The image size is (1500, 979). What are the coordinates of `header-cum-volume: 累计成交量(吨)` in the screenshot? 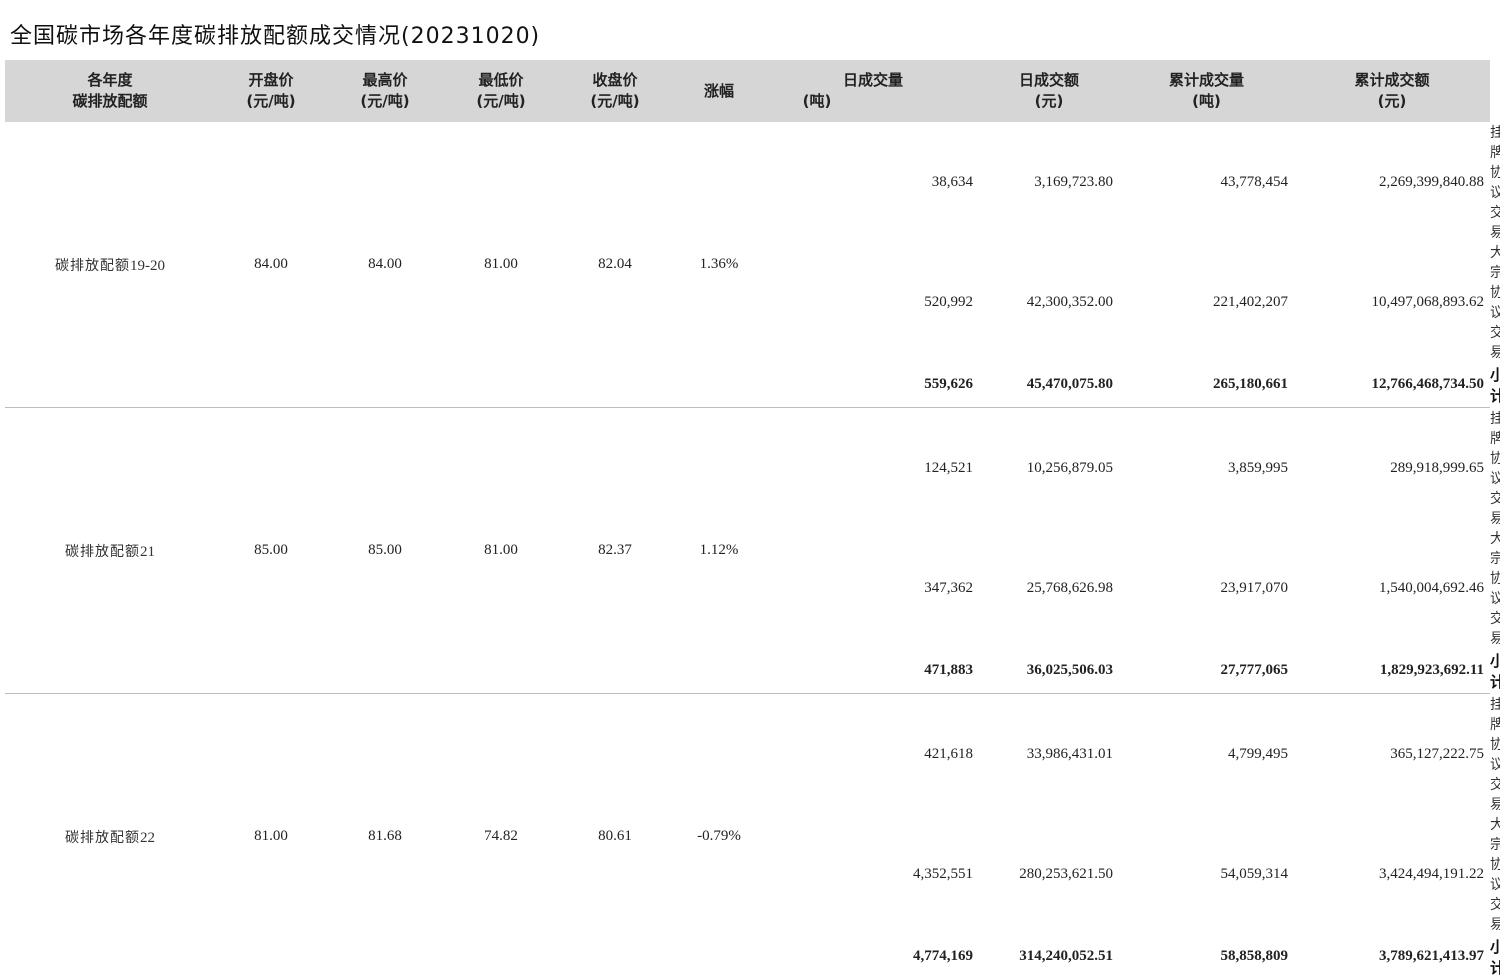 It's located at (1206, 91).